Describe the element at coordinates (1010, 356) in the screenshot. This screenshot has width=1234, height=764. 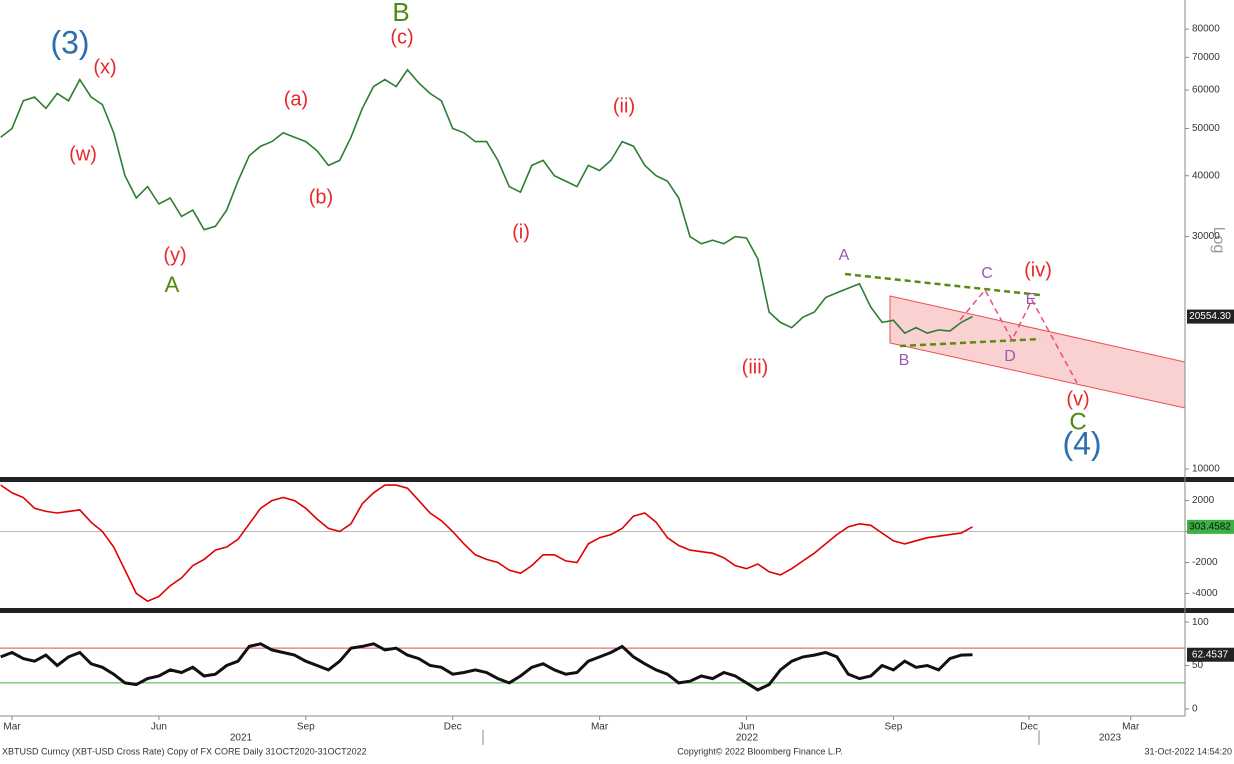
I see `wave-label: D` at that location.